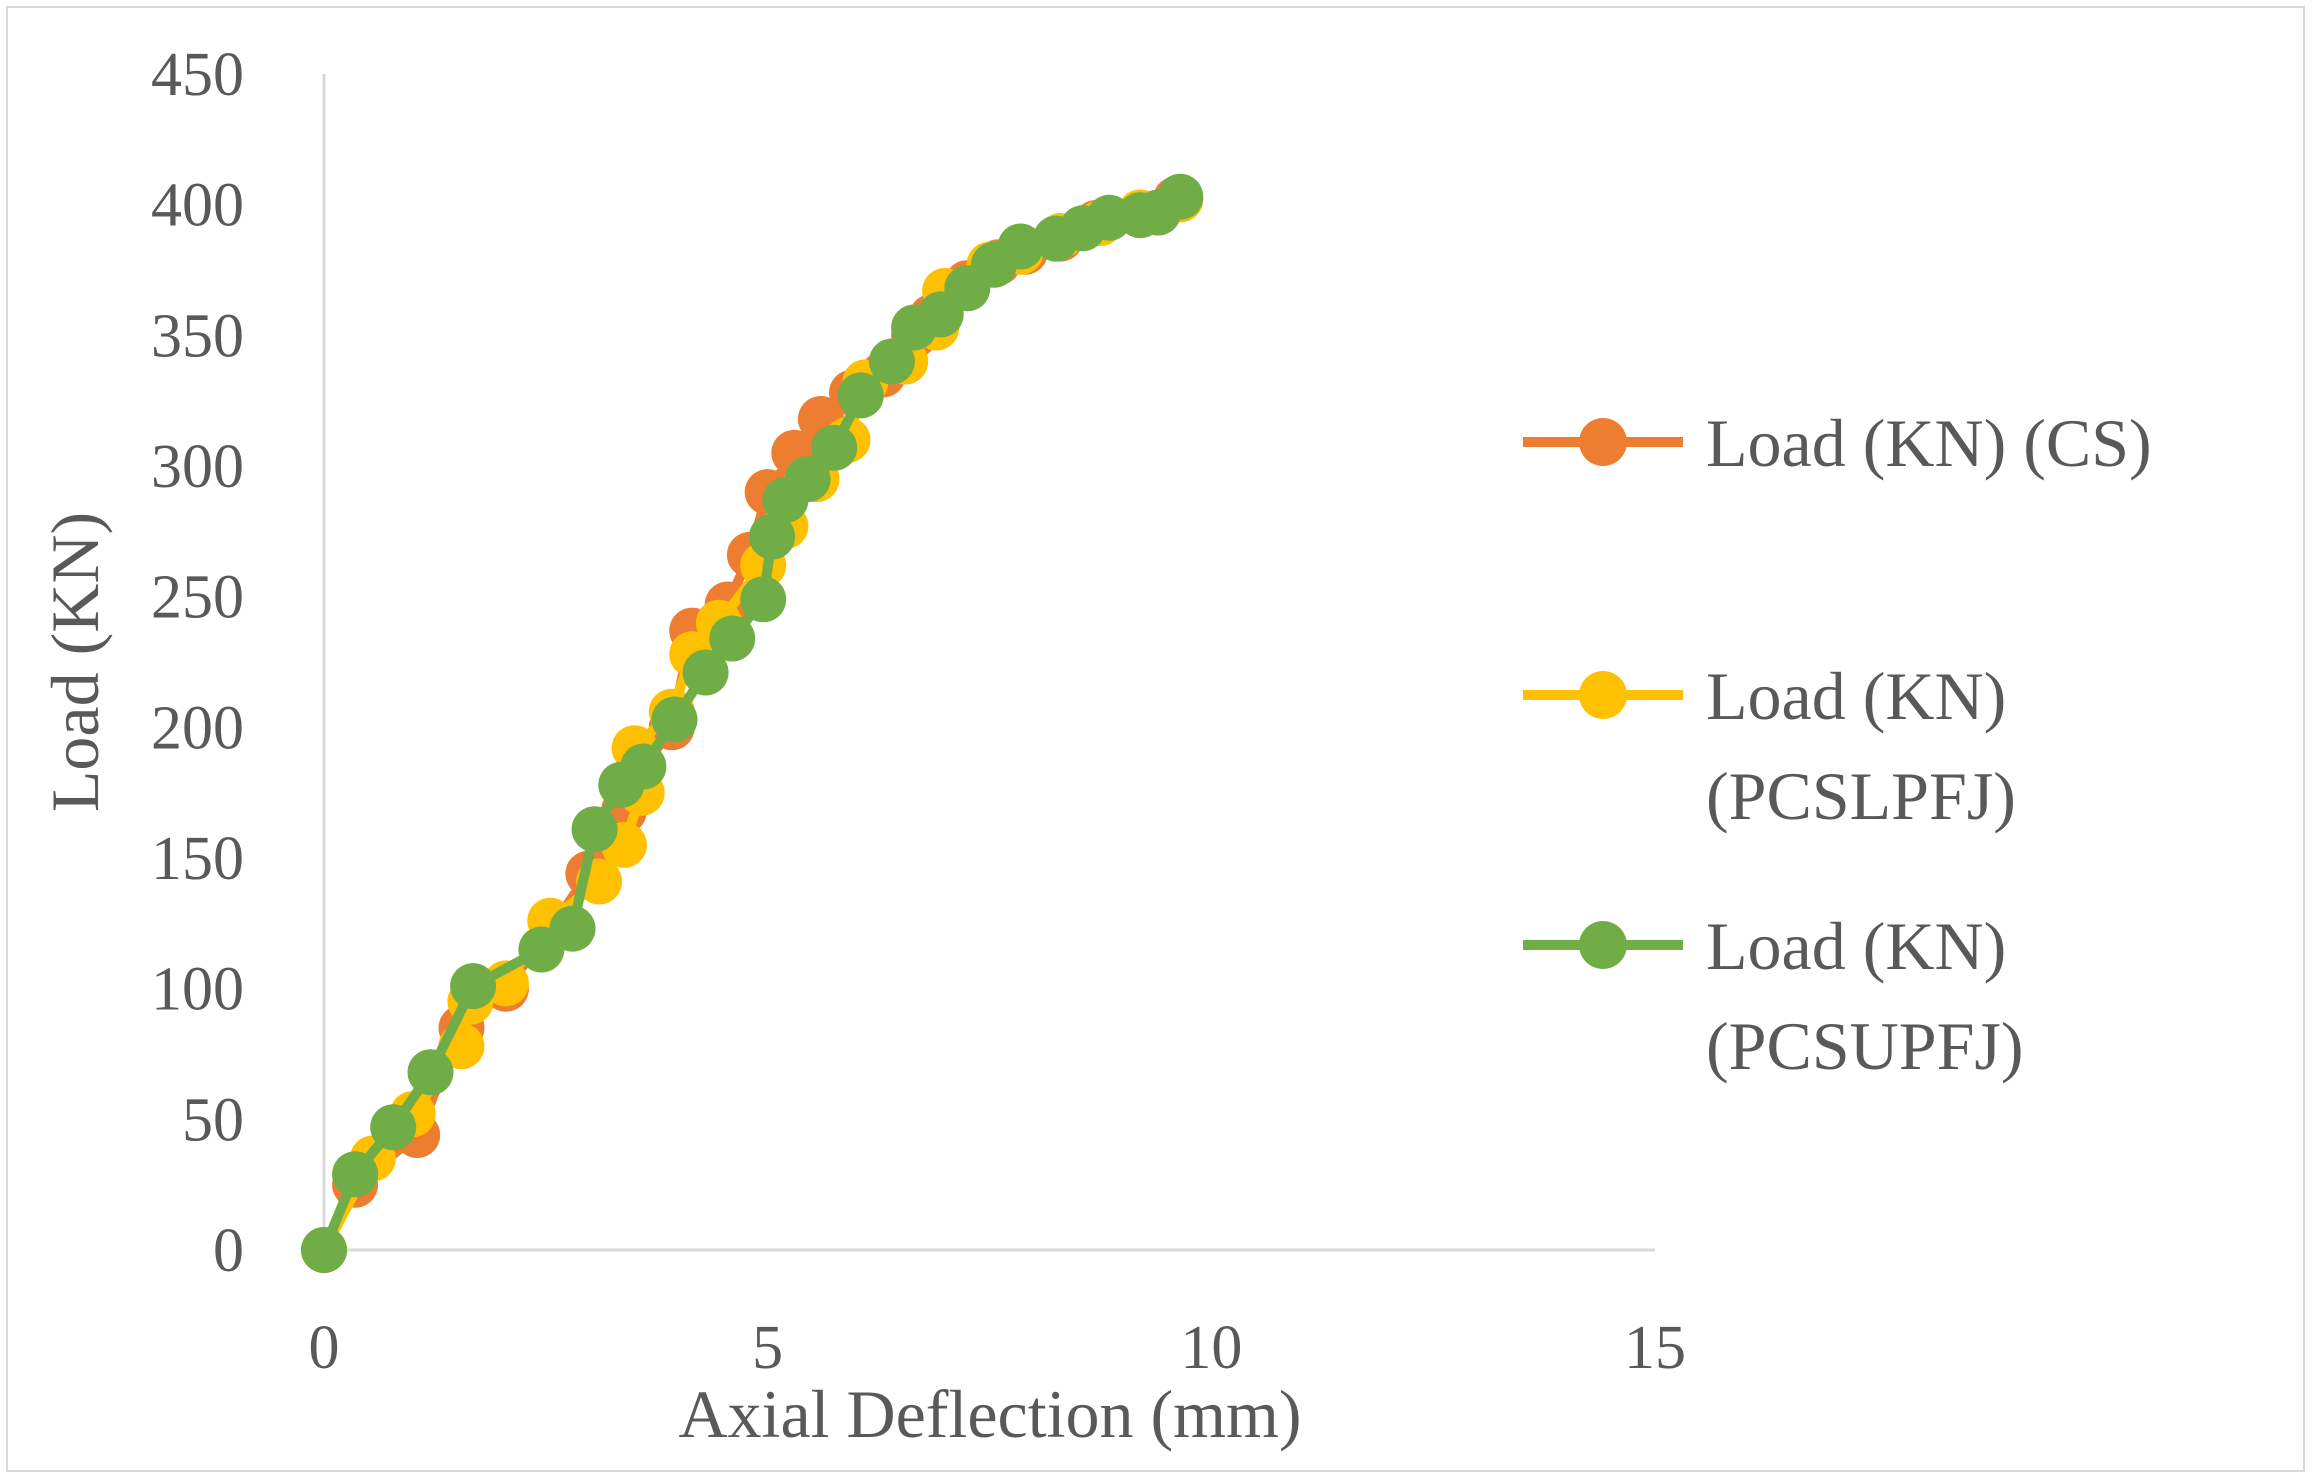 The width and height of the screenshot is (2313, 1480). I want to click on legend-label: (PCSUPFJ), so click(1865, 1046).